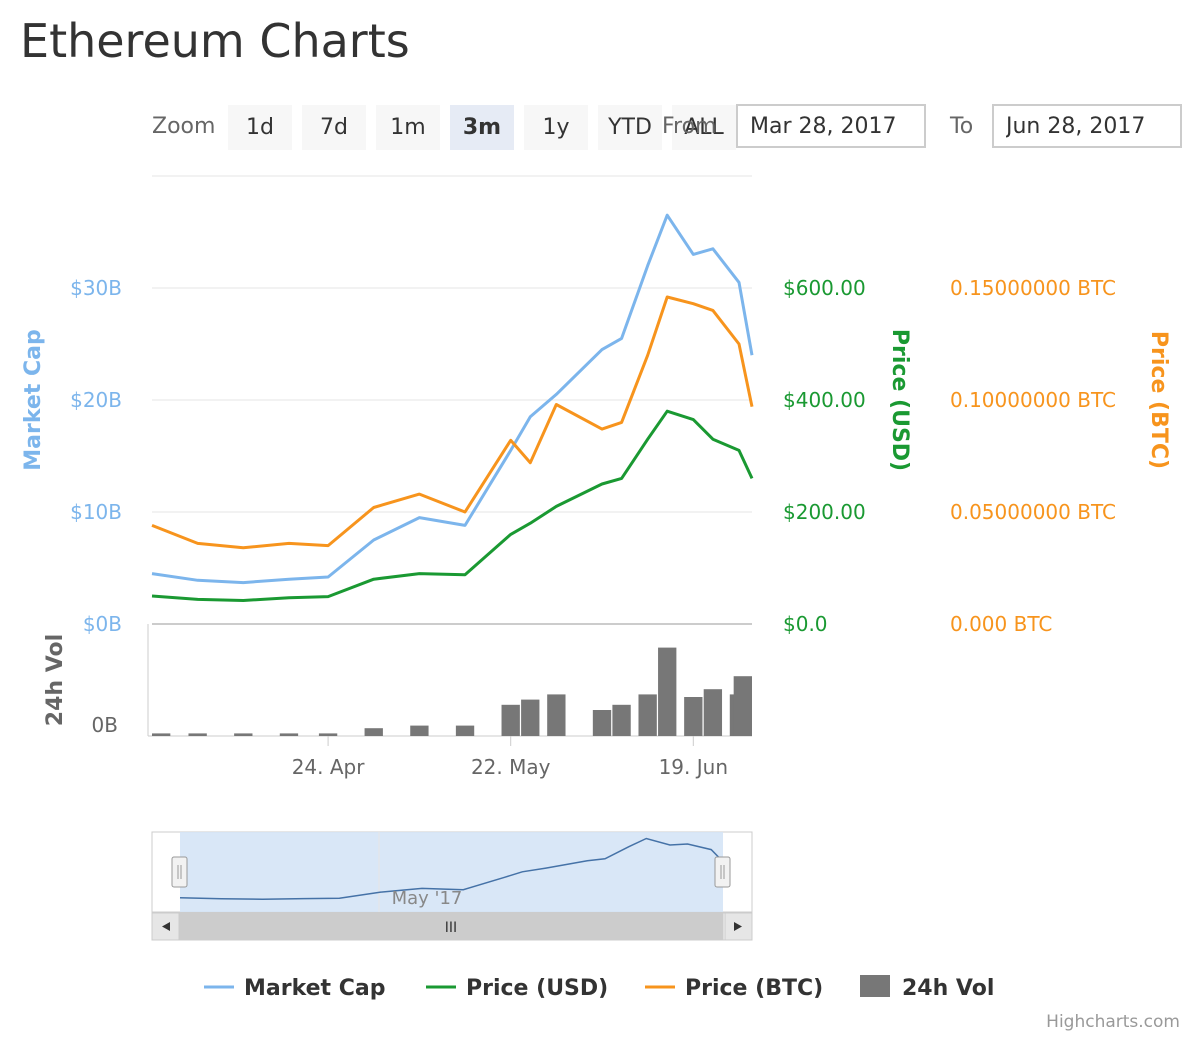  I want to click on y-tick-label-market-cap: $10B, so click(96, 512).